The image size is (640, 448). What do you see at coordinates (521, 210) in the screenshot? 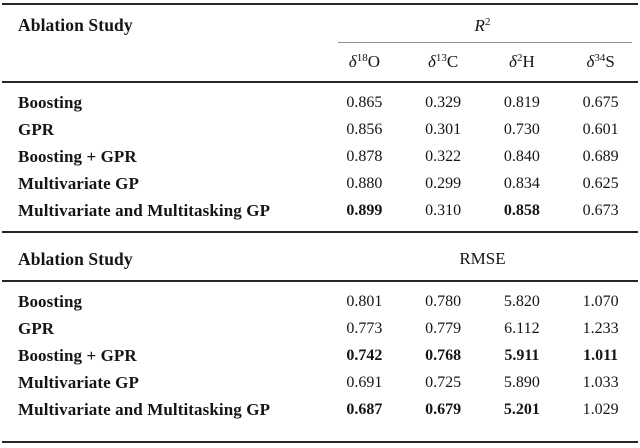
I see `metric-value-best: 0.858` at bounding box center [521, 210].